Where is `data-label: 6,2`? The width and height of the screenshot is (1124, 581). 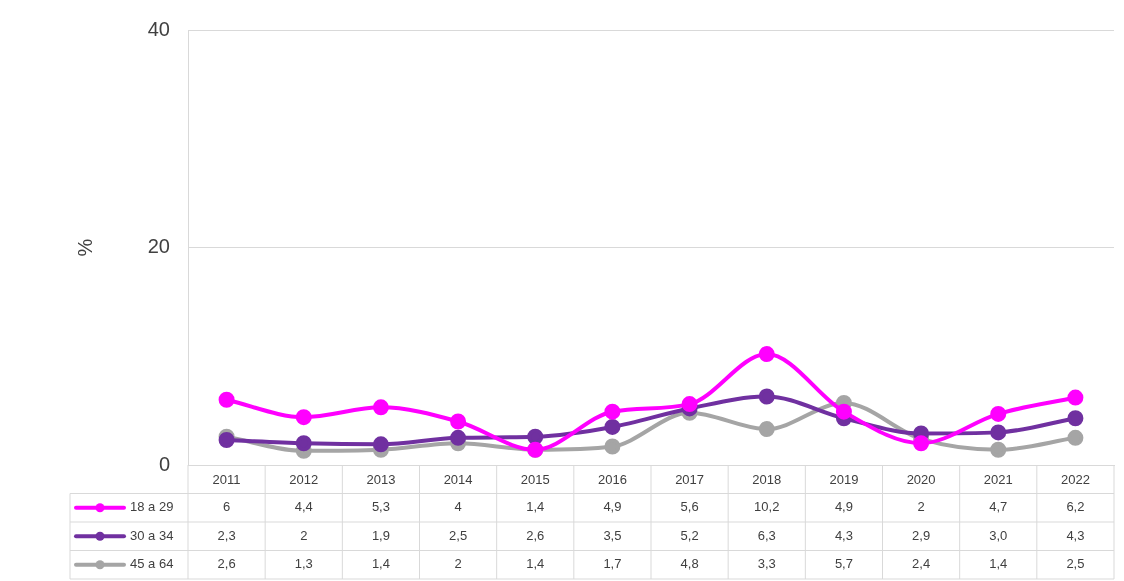 data-label: 6,2 is located at coordinates (1075, 507).